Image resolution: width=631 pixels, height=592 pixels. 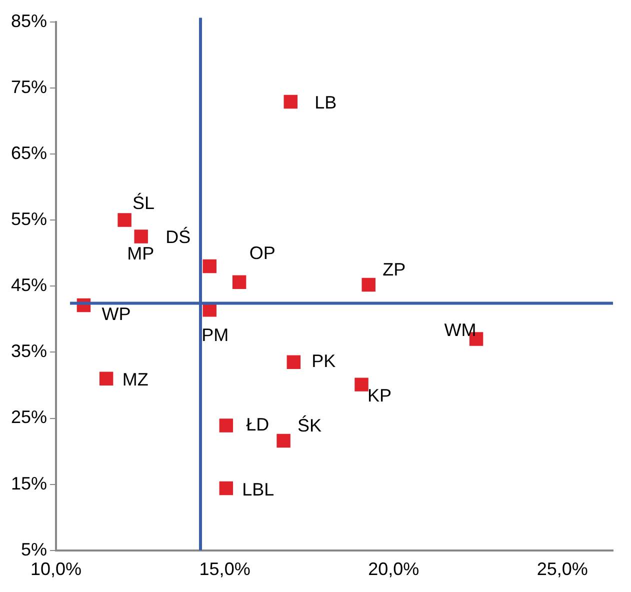 I want to click on y-tick-label: 35%, so click(x=29, y=351).